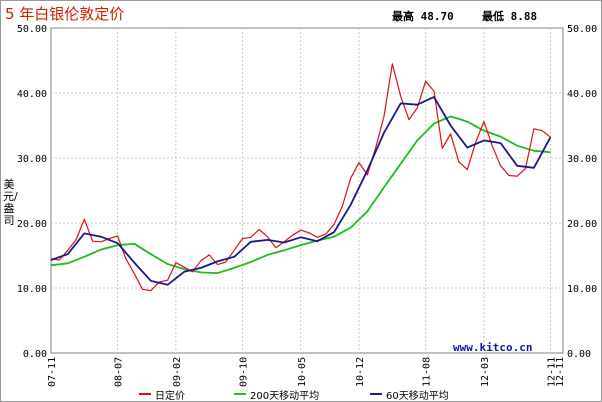 The width and height of the screenshot is (602, 402). What do you see at coordinates (285, 396) in the screenshot?
I see `legend-label-ma200: 200天移动平均` at bounding box center [285, 396].